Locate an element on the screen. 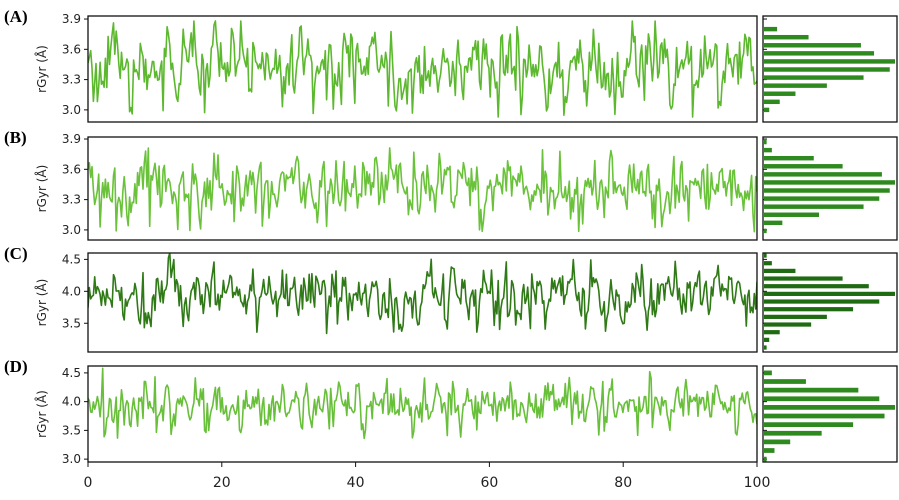 The width and height of the screenshot is (899, 500). panel-label: (A) is located at coordinates (16, 16).